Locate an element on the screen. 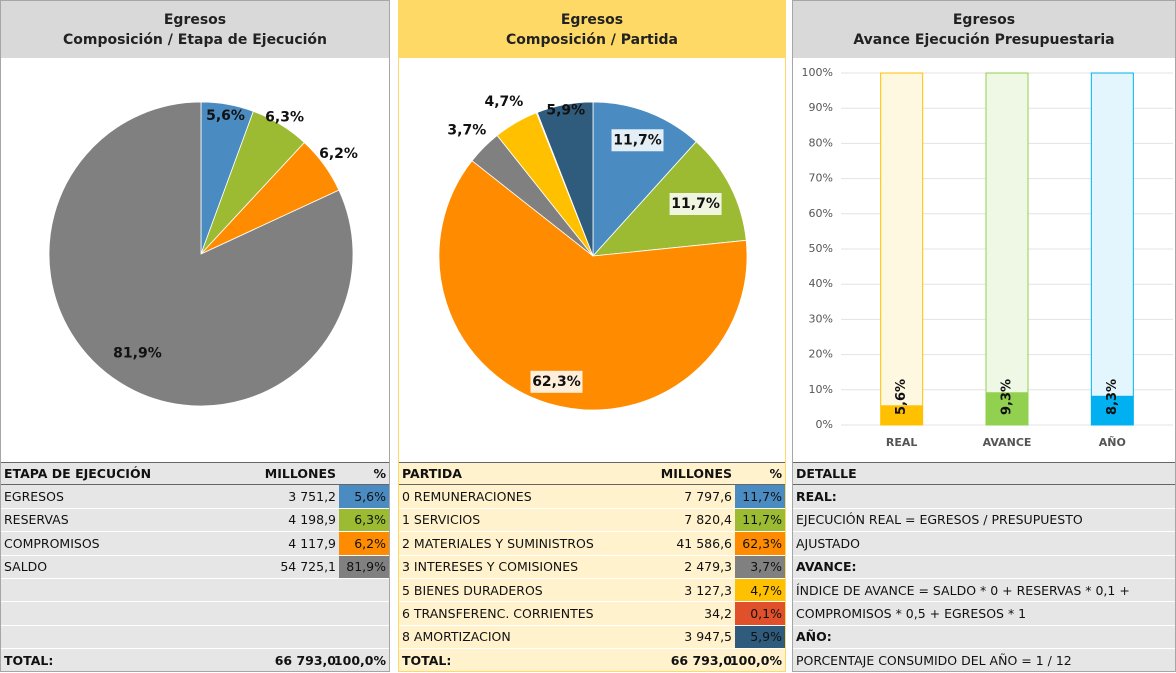  x-tick-label: AVANCE is located at coordinates (1007, 442).